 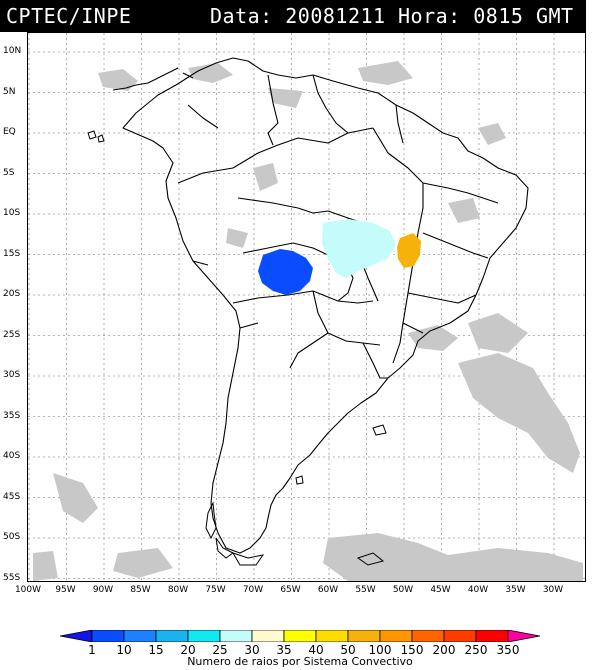 What do you see at coordinates (252, 650) in the screenshot?
I see `colorbar-tick-label: 30` at bounding box center [252, 650].